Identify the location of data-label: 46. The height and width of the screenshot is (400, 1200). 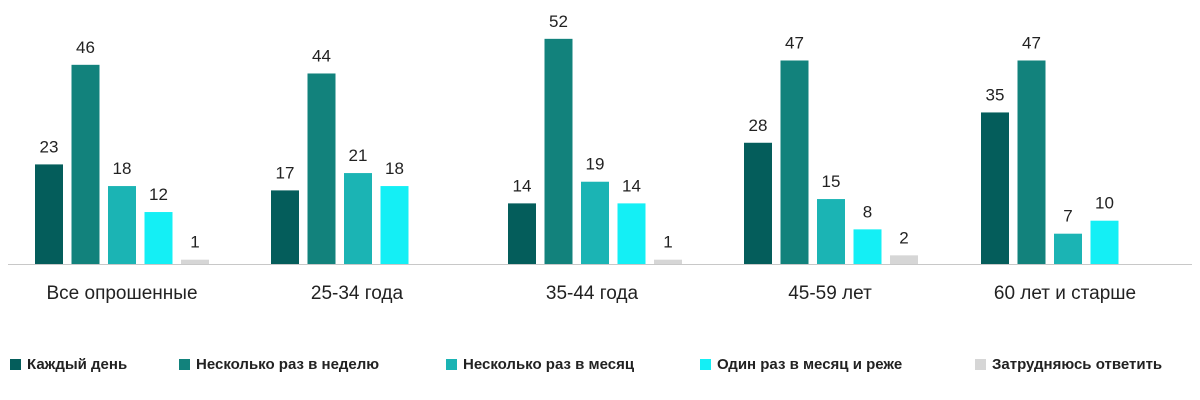
(85, 47).